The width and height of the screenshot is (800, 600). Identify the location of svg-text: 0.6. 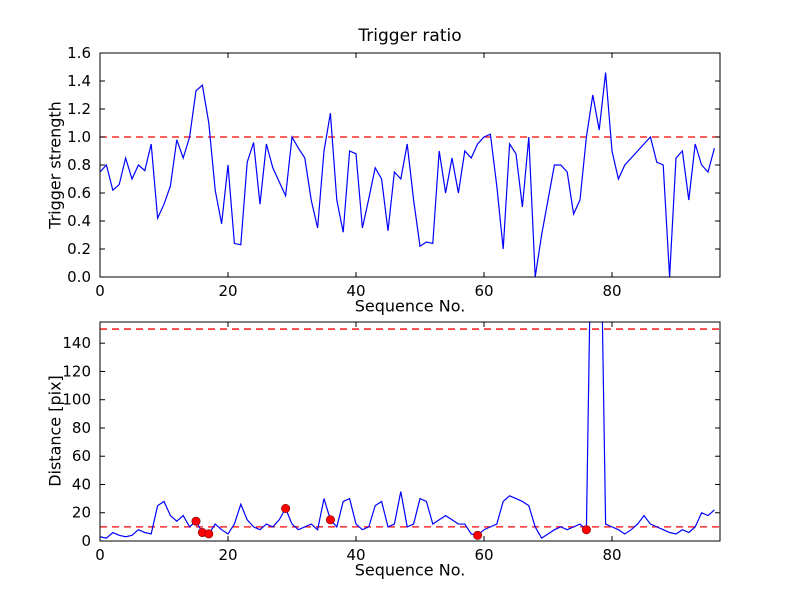
(79, 193).